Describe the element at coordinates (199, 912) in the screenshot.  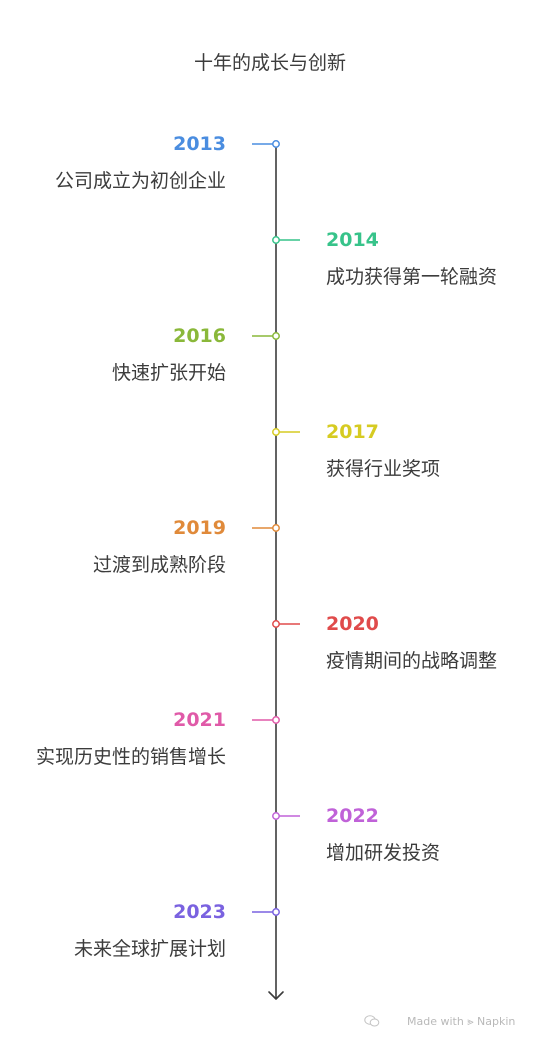
I see `event-year: 2023` at that location.